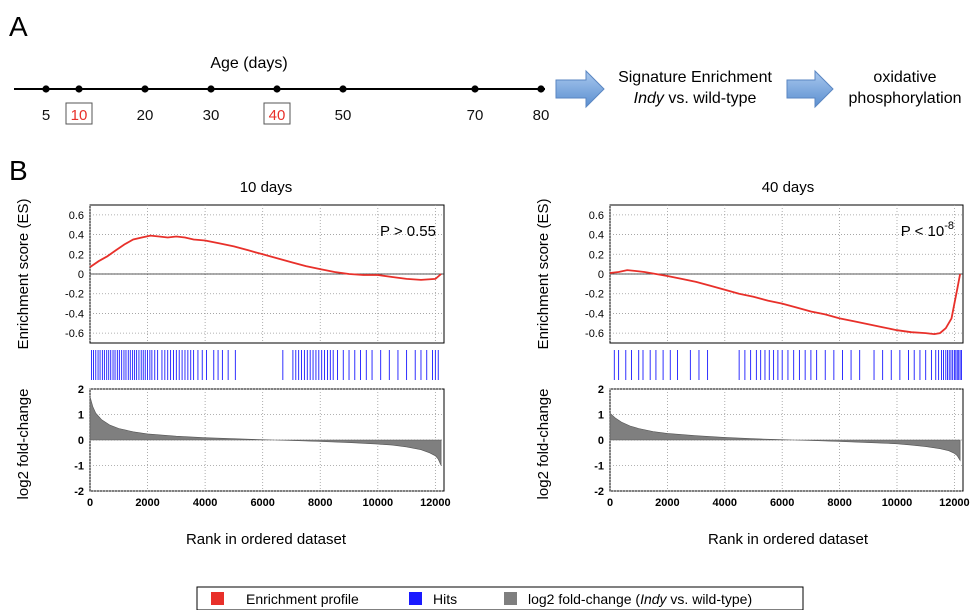  What do you see at coordinates (510, 598) in the screenshot?
I see `legend-fc-swatch` at bounding box center [510, 598].